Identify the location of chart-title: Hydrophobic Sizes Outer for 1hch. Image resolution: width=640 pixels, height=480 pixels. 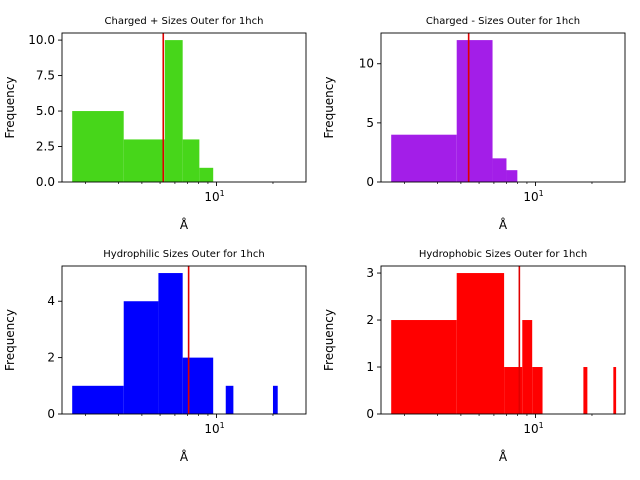
(503, 254).